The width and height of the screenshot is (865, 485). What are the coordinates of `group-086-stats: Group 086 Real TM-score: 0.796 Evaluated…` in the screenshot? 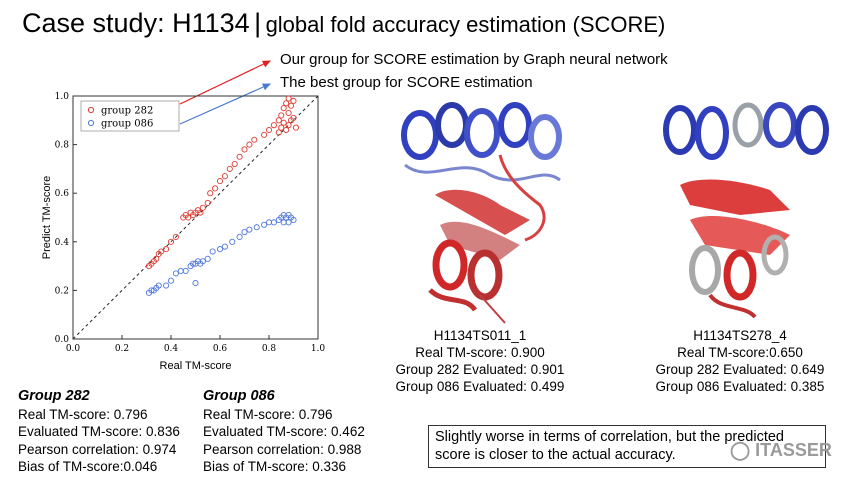 It's located at (284, 432).